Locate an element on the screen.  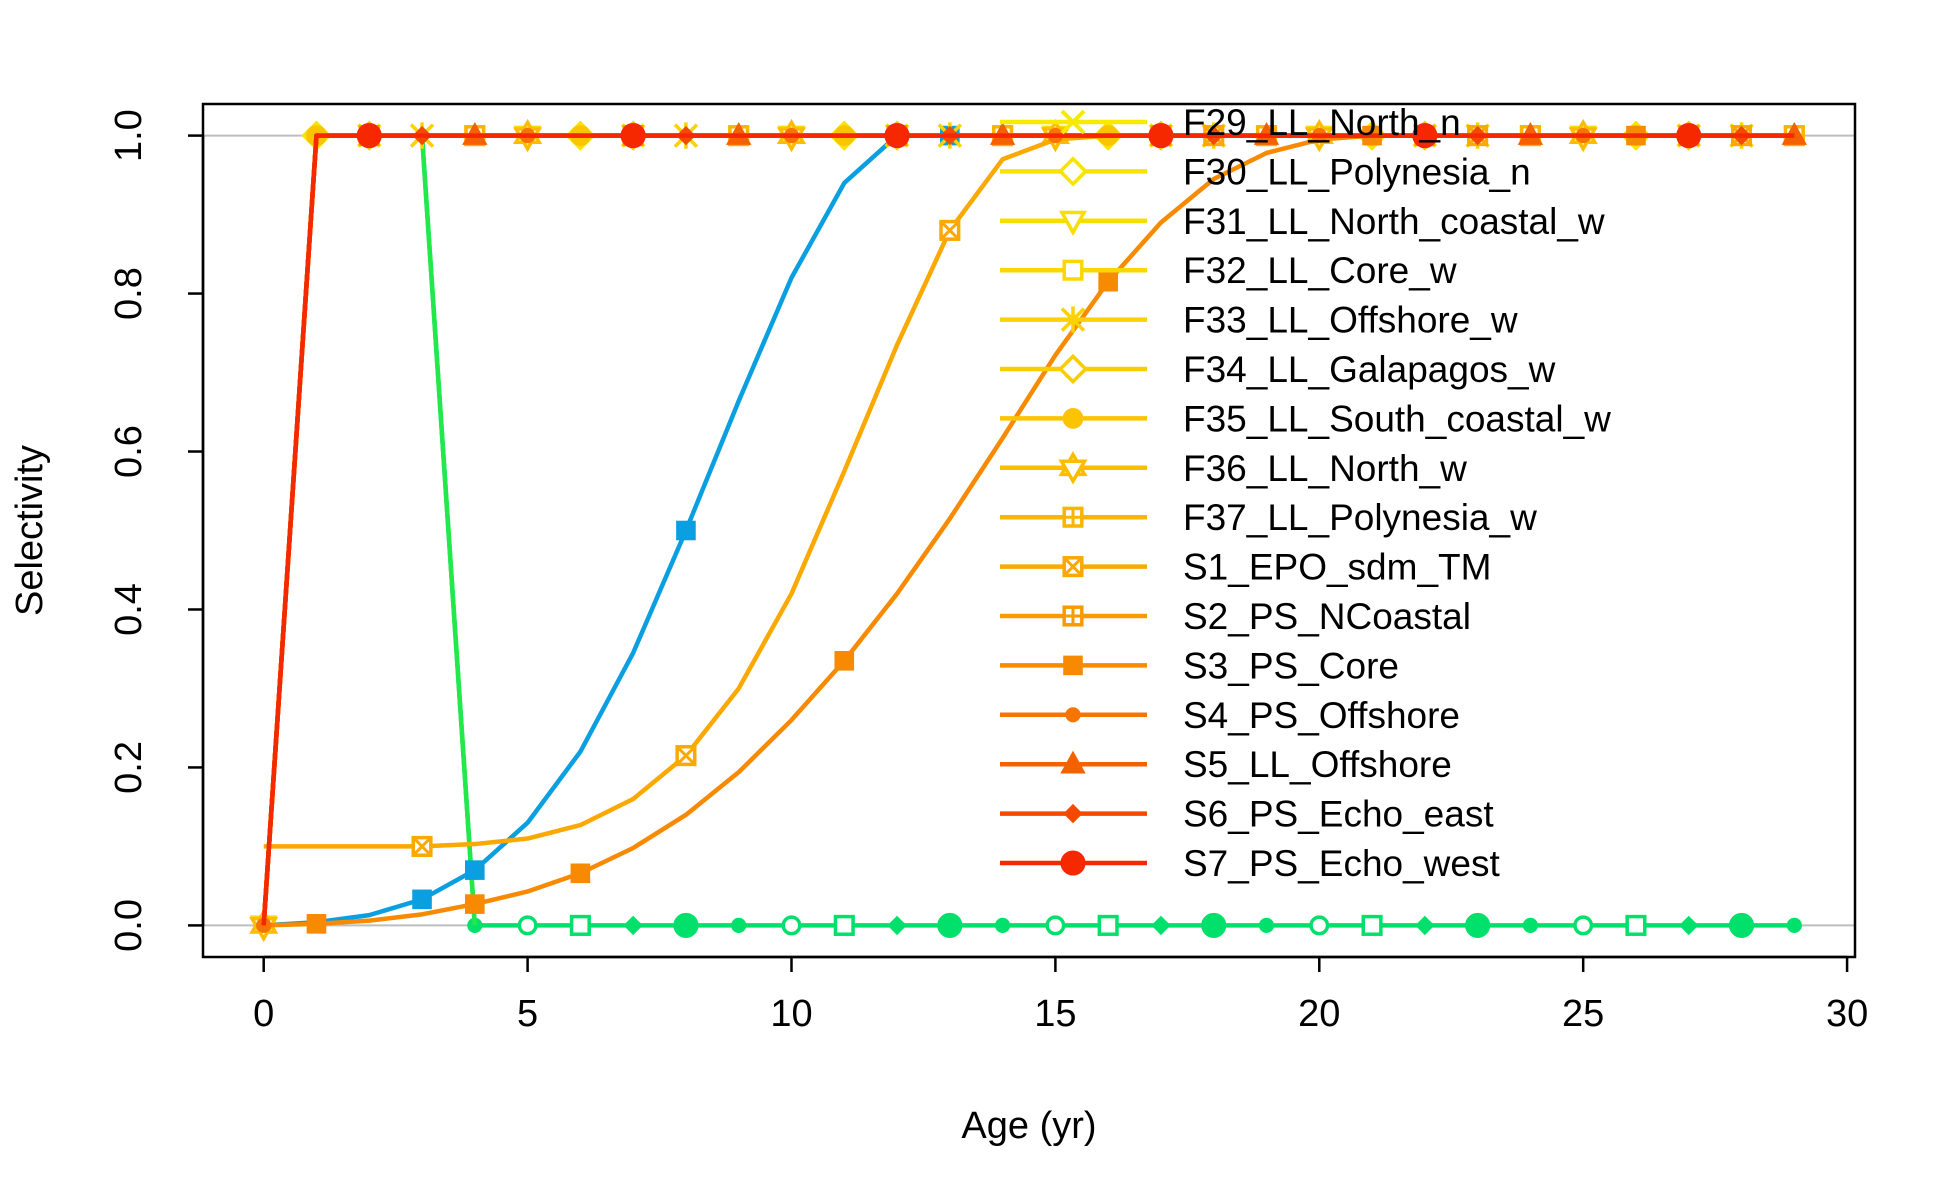
legend-item: F35_LL_South_coastal_w is located at coordinates (1305, 418).